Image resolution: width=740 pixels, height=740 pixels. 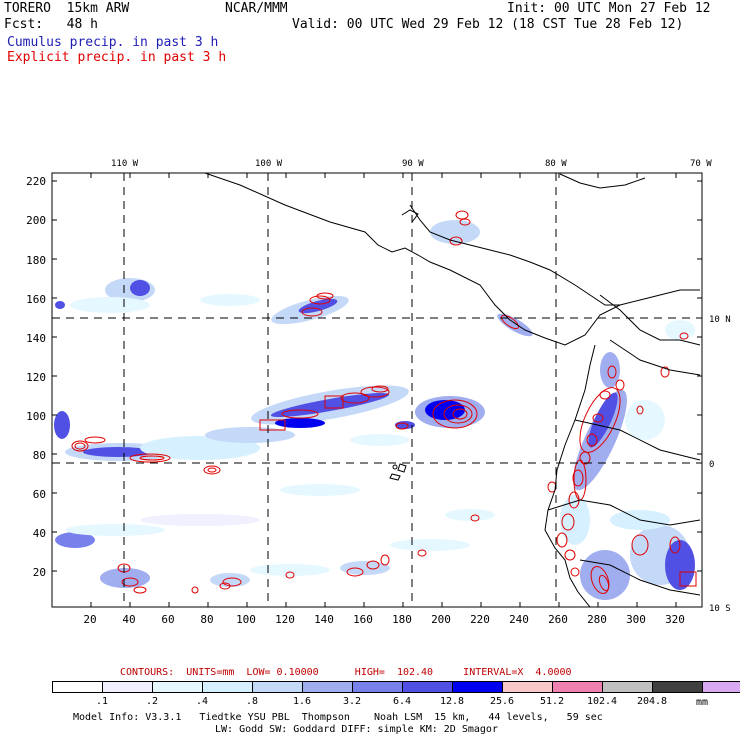 I want to click on y-tick-label: 160, so click(x=36, y=299).